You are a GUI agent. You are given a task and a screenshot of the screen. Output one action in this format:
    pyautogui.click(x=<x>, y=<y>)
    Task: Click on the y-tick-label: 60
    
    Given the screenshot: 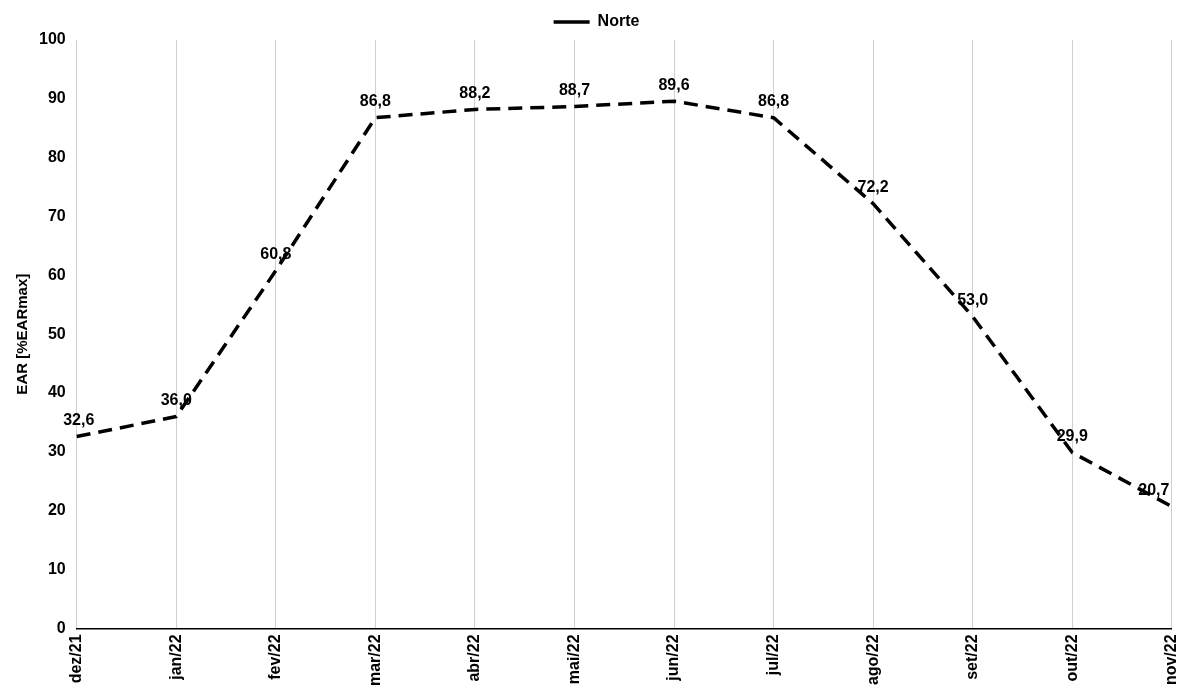 What is the action you would take?
    pyautogui.click(x=56, y=274)
    